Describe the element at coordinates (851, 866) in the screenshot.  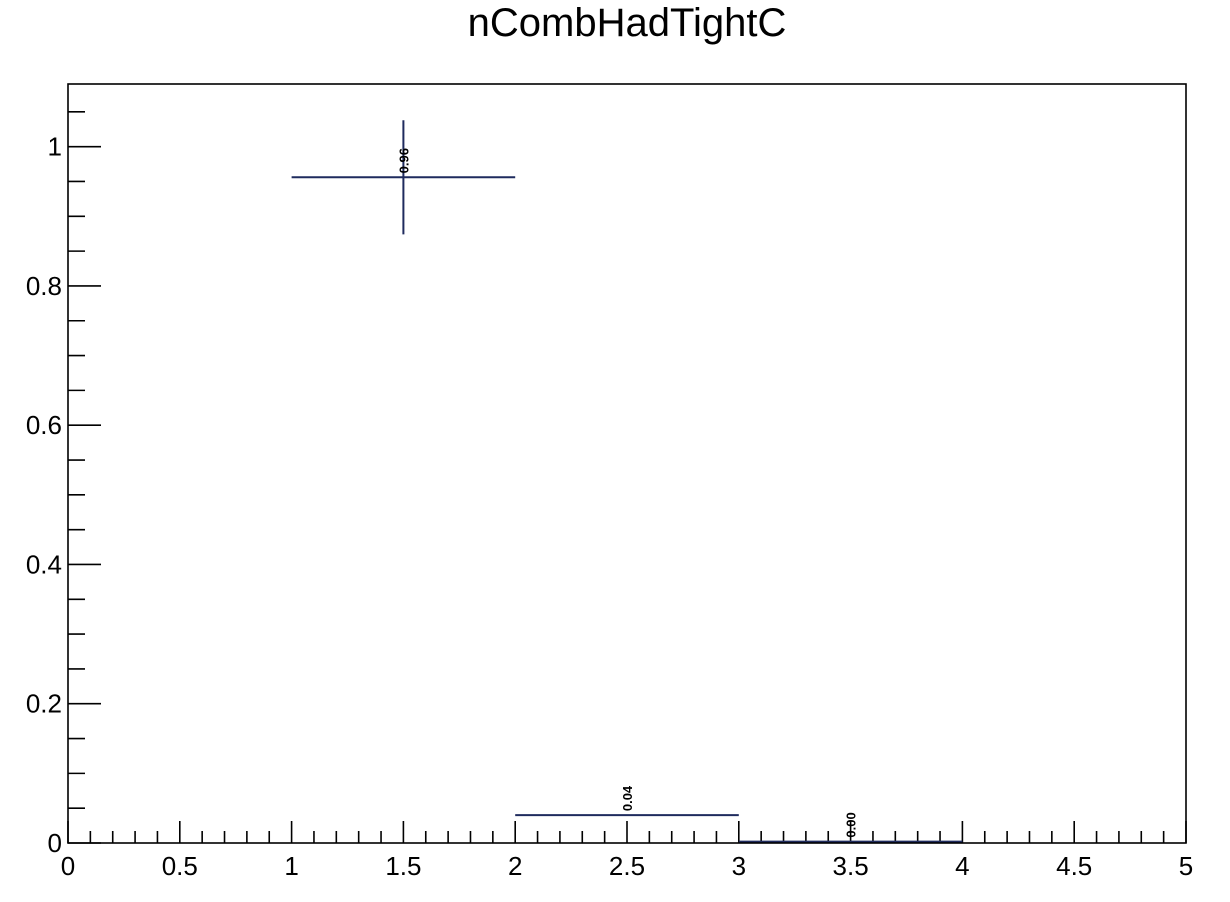
I see `x-tick-label: 3.5` at that location.